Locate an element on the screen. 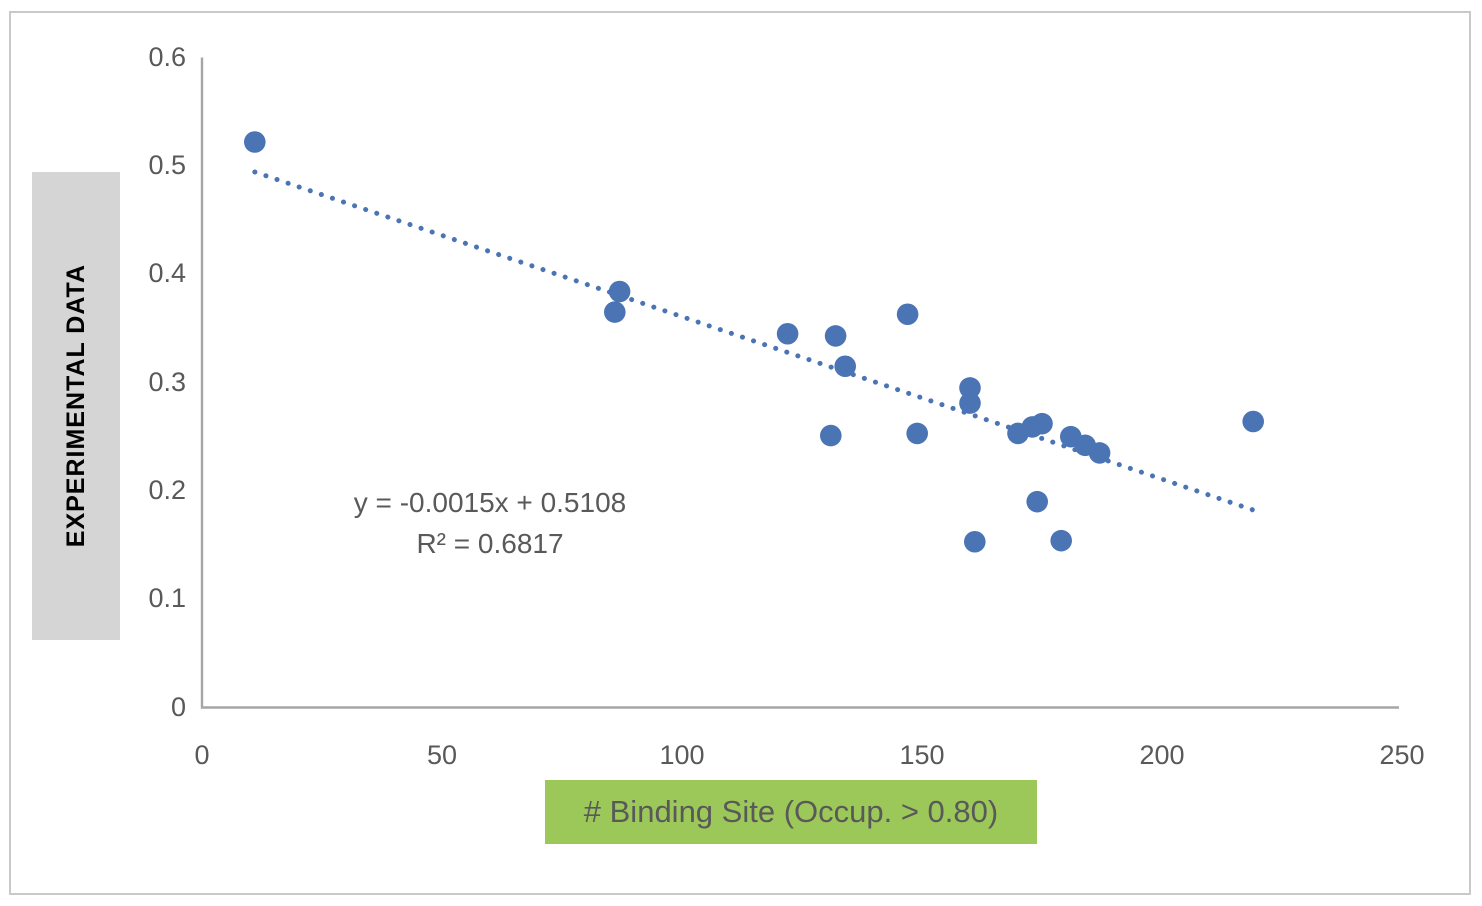 The width and height of the screenshot is (1482, 906). y-tick-label: 0.6 is located at coordinates (167, 56).